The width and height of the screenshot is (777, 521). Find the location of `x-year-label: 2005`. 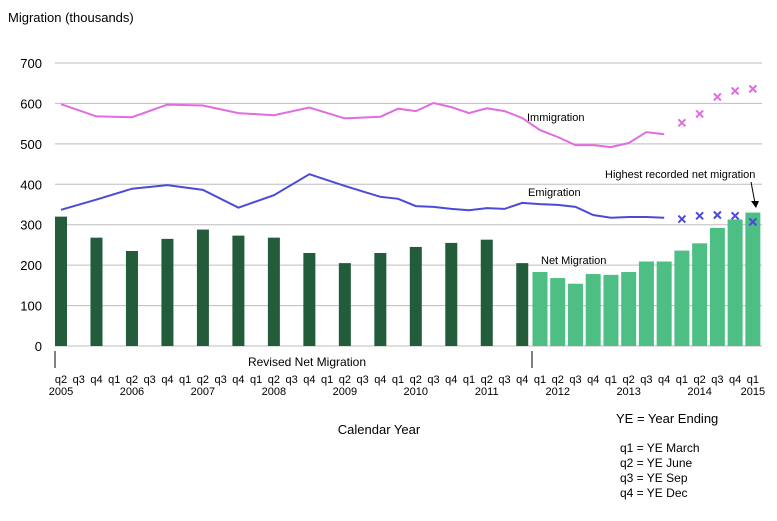

x-year-label: 2005 is located at coordinates (61, 392).